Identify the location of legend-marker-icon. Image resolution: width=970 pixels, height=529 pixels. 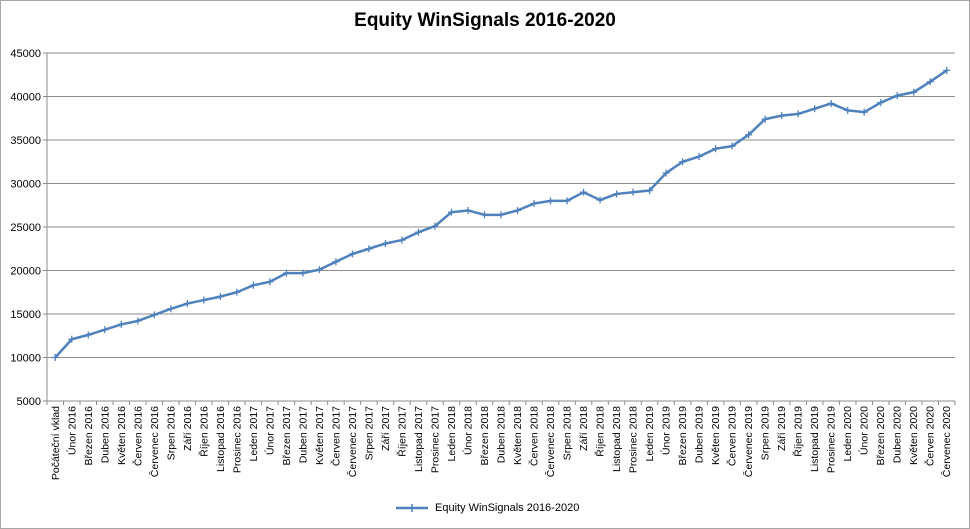
(412, 508).